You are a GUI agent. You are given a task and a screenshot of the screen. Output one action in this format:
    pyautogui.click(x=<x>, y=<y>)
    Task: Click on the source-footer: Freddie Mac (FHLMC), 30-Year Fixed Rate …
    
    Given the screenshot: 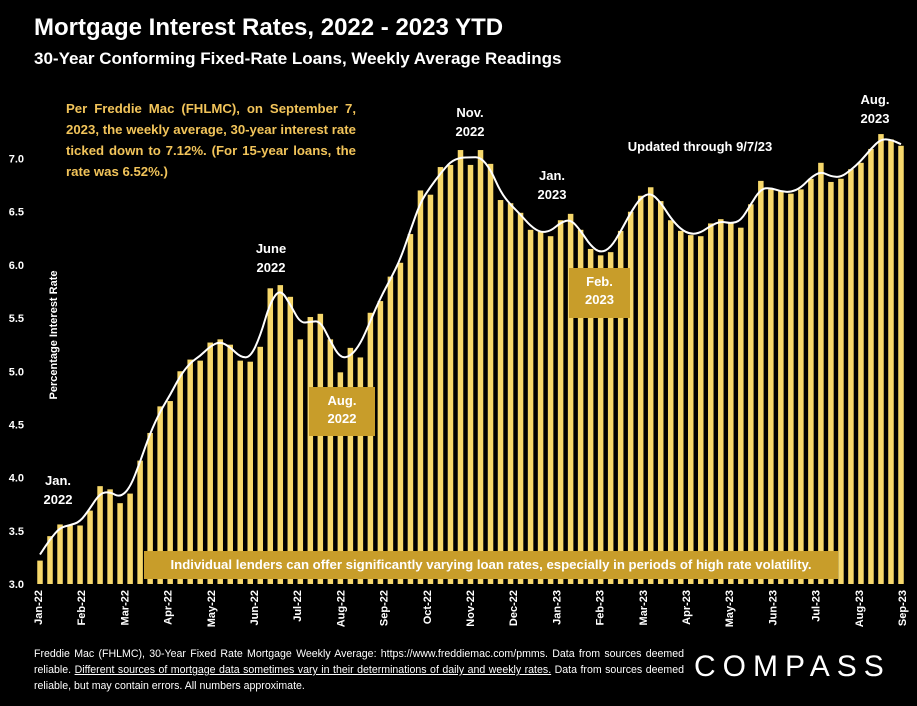 What is the action you would take?
    pyautogui.click(x=359, y=670)
    